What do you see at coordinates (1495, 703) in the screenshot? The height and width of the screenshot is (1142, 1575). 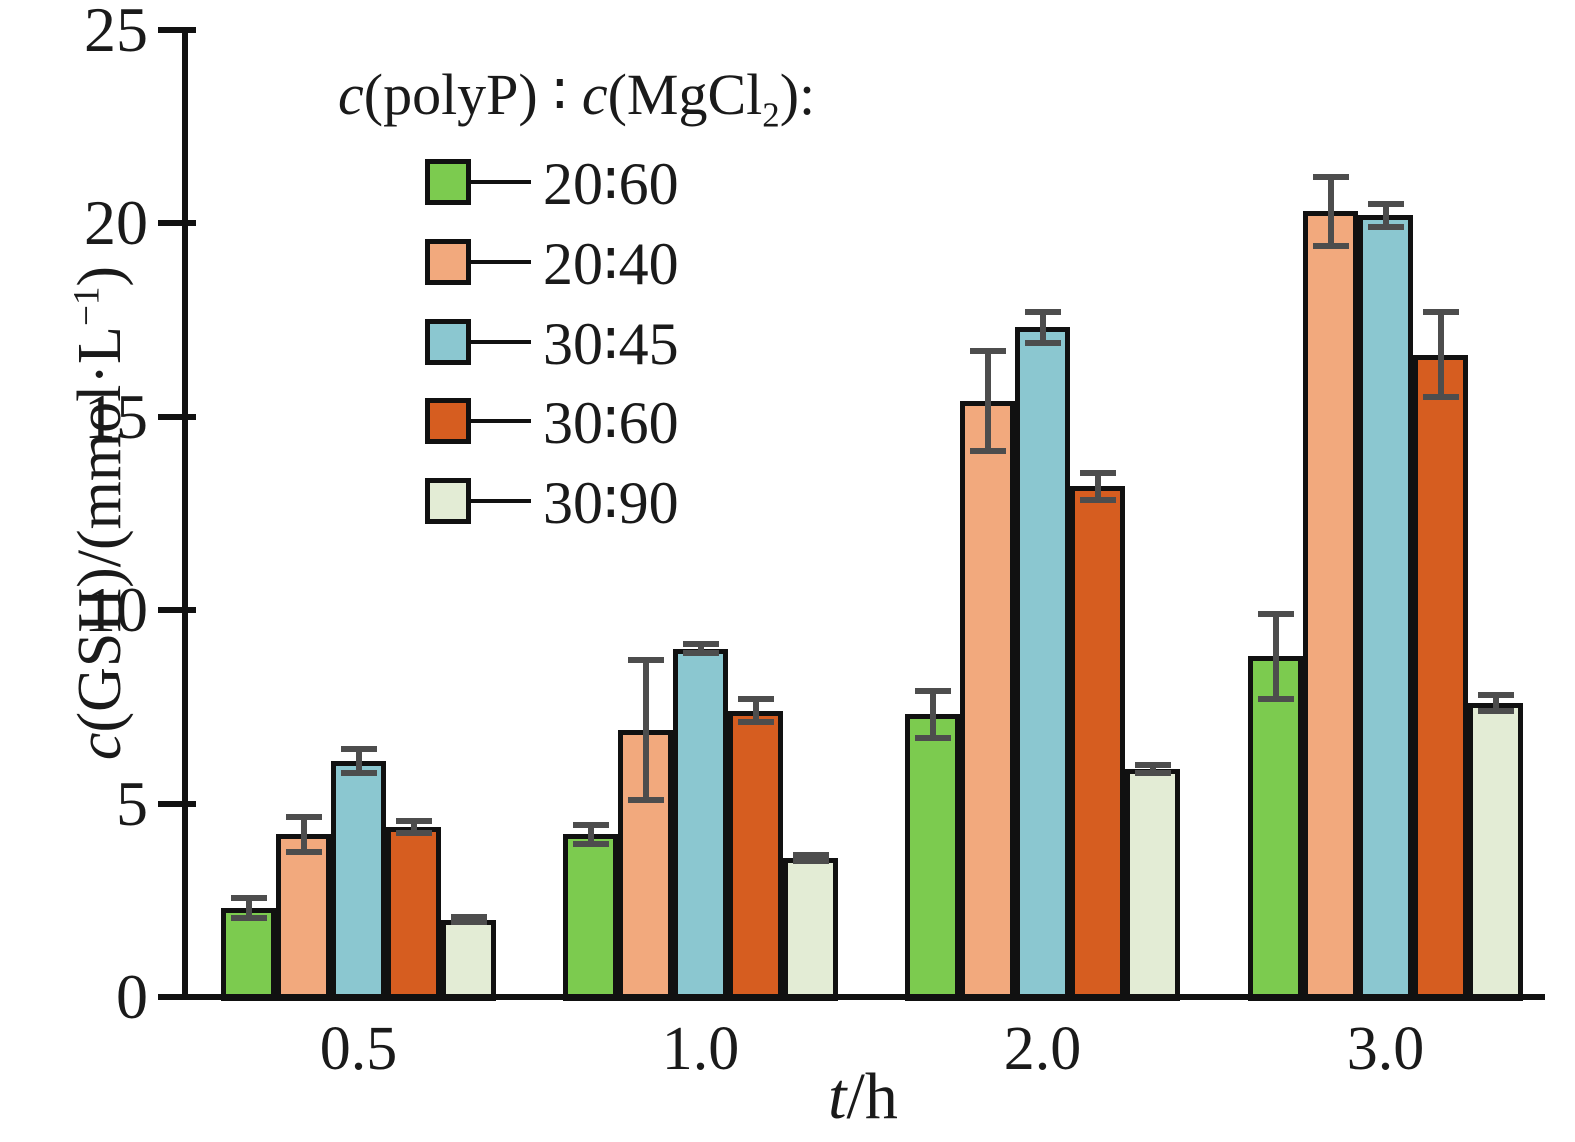 I see `error-bar-30-90-3.0` at bounding box center [1495, 703].